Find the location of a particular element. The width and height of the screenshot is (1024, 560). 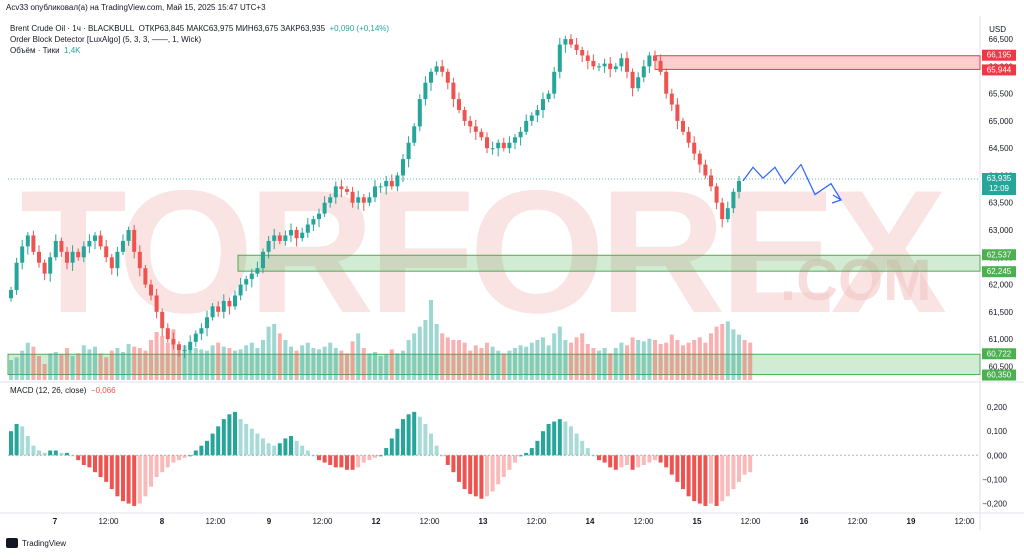

time-tick-label: 12:00 is located at coordinates (215, 521).